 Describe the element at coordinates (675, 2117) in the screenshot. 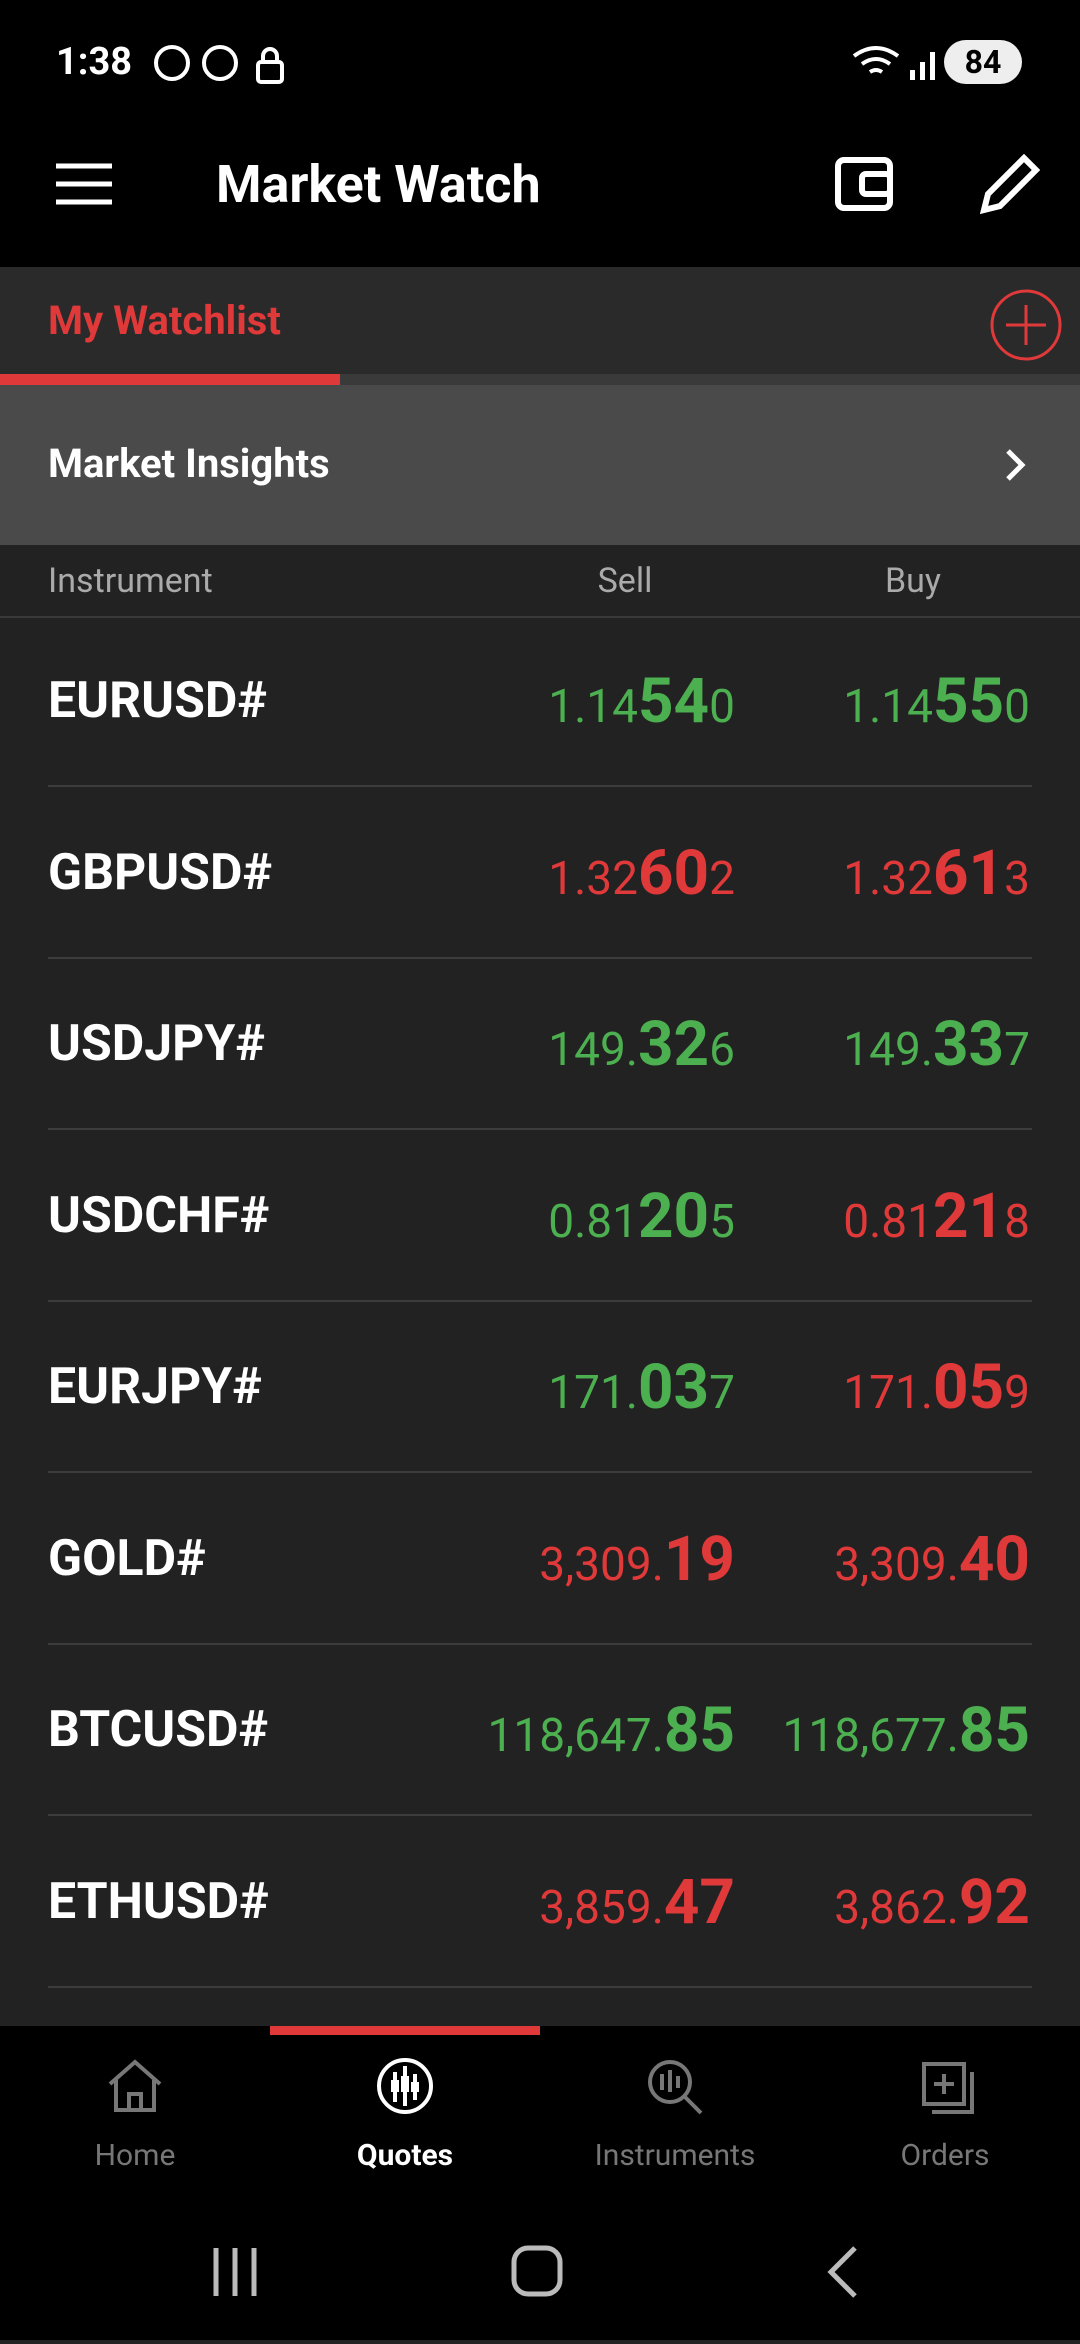

I see `nav-item: Instruments` at that location.